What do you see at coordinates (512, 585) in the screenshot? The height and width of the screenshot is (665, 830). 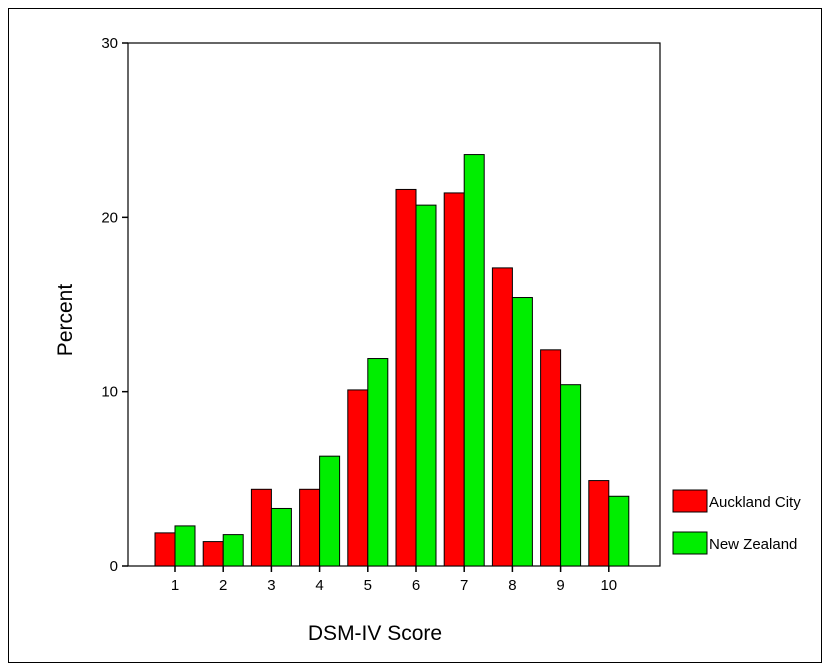 I see `x-tick-label: 8` at bounding box center [512, 585].